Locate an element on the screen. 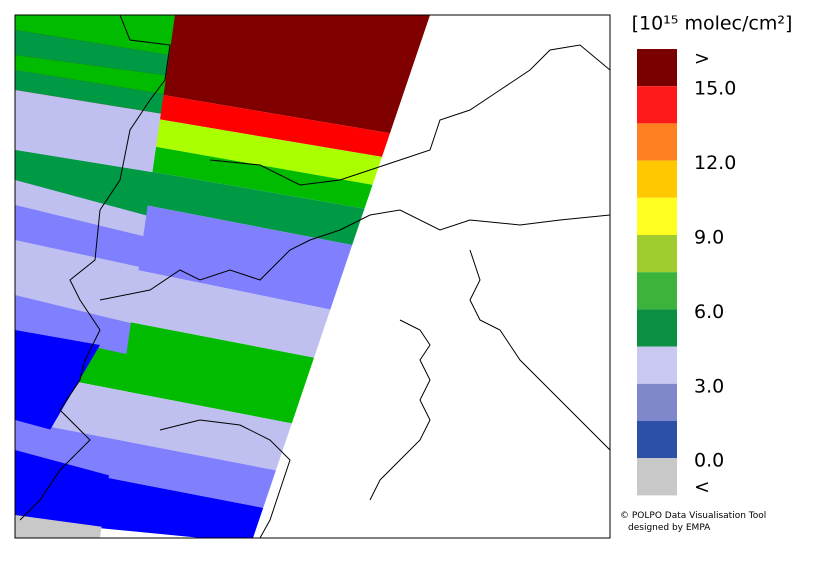 Image resolution: width=813 pixels, height=566 pixels. legend-label: < is located at coordinates (702, 487).